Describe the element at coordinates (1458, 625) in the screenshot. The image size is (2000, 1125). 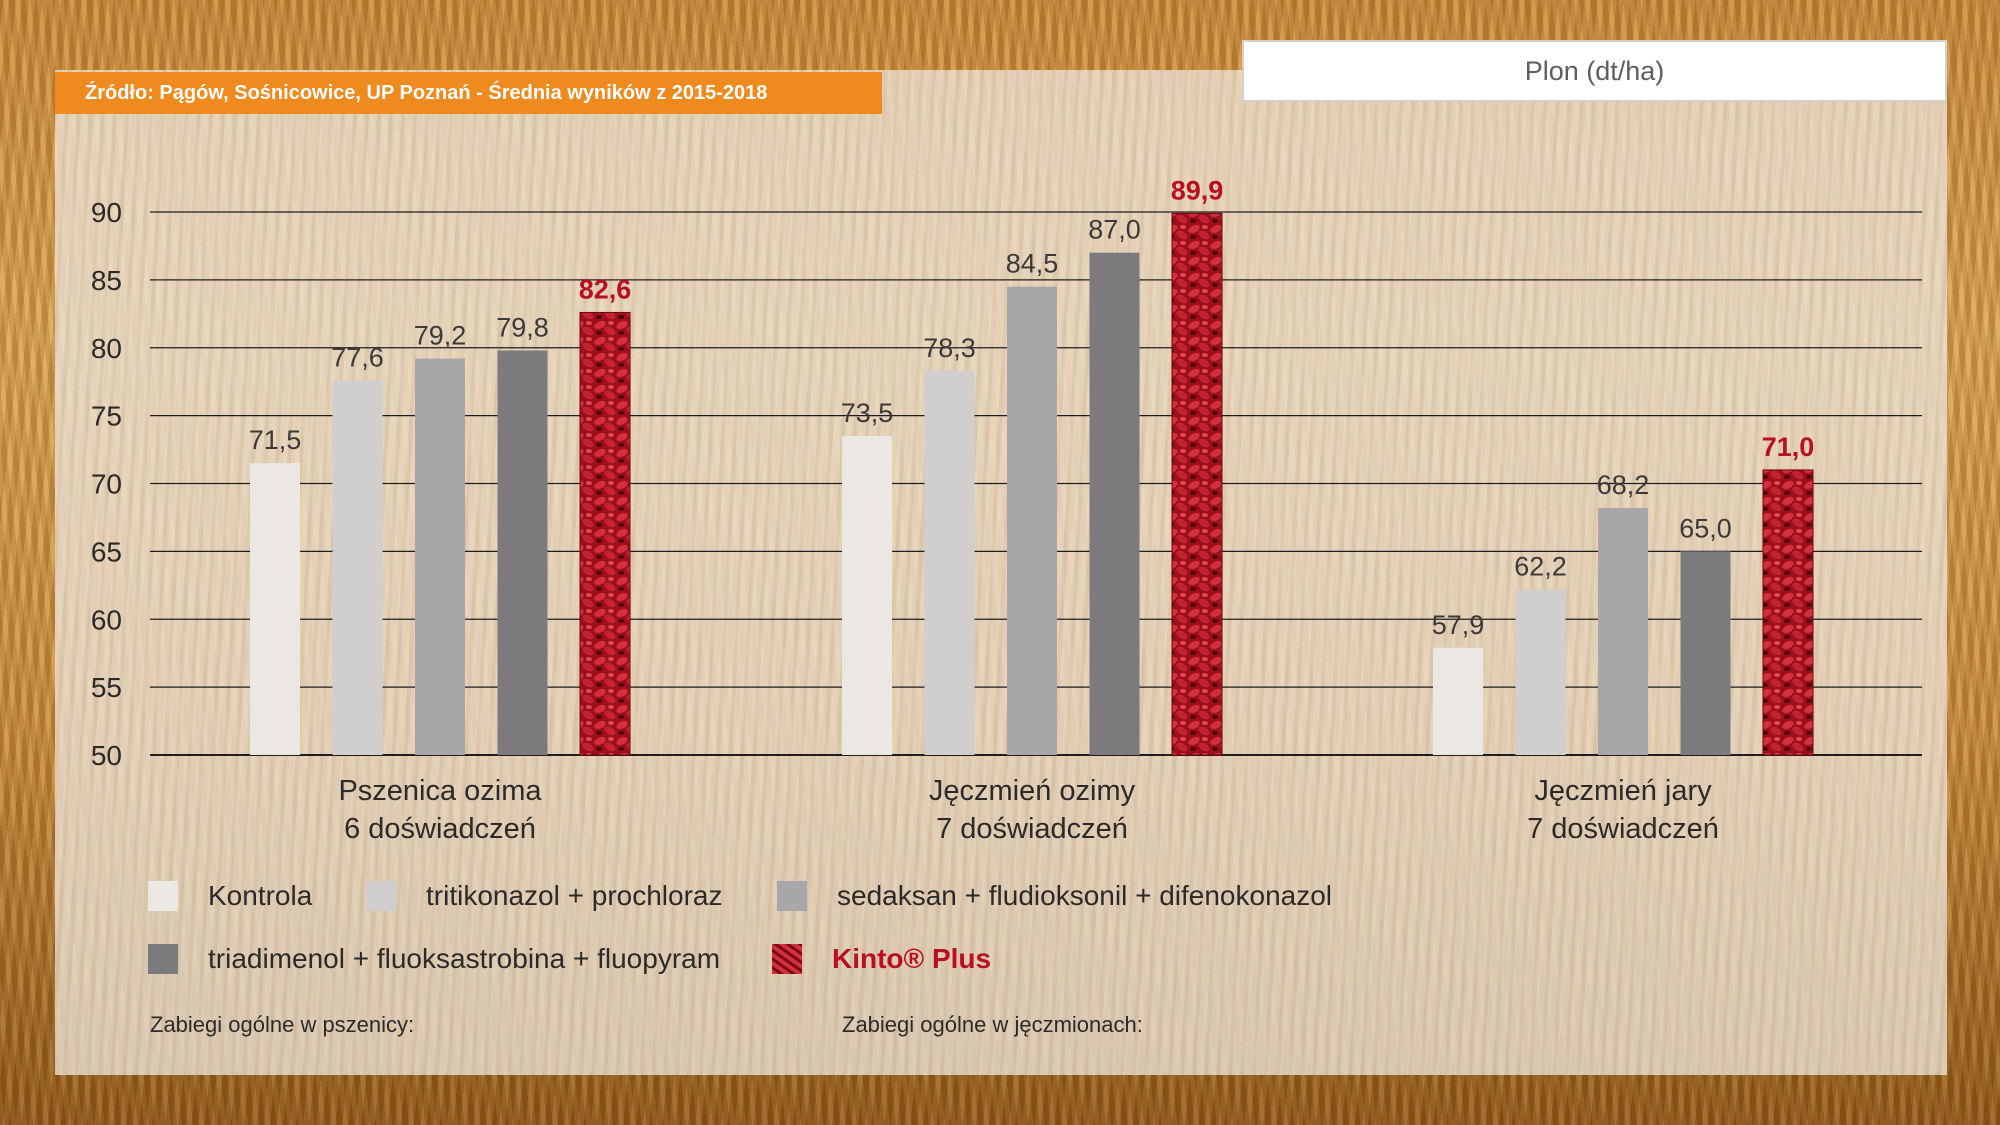
I see `data-label: 57,9` at that location.